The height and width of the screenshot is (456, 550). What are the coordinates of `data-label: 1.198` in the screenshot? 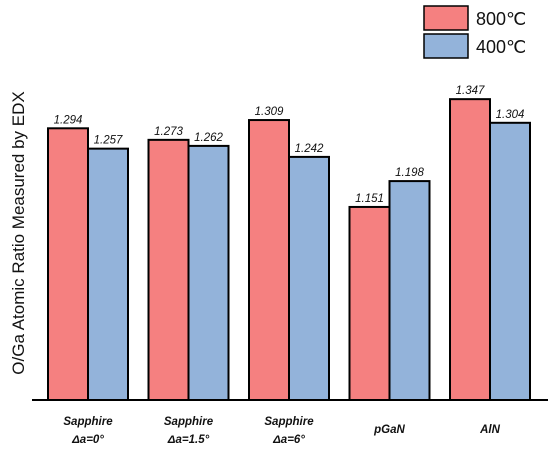 It's located at (409, 173).